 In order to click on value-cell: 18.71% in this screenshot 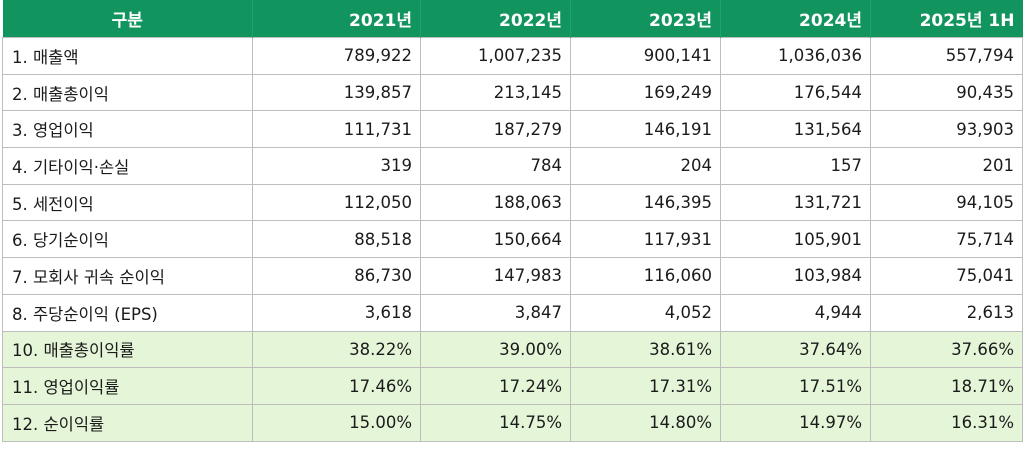, I will do `click(946, 386)`.